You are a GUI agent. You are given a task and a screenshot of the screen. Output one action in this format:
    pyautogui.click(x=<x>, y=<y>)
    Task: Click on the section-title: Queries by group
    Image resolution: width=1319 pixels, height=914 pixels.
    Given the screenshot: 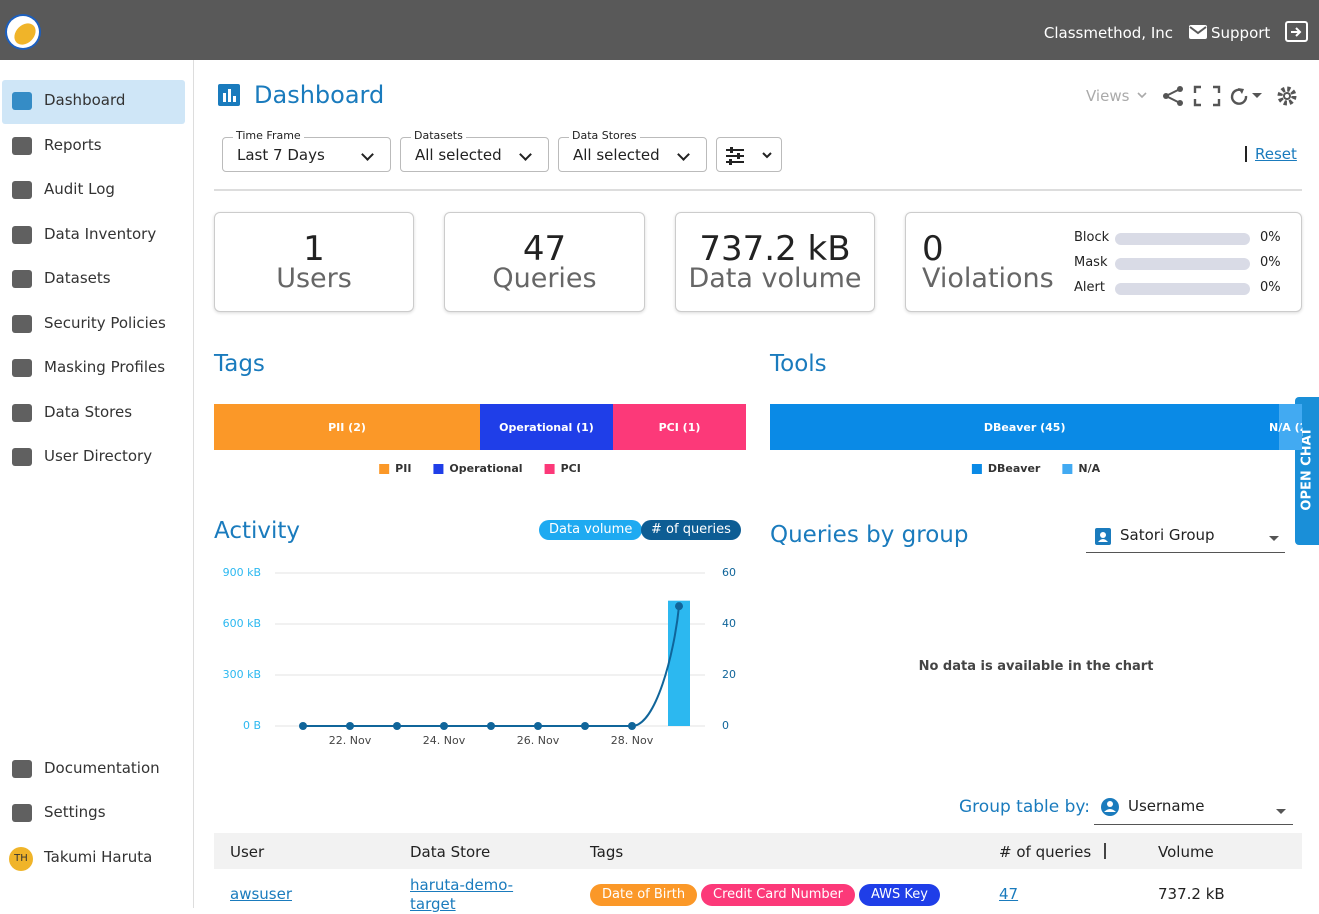 What is the action you would take?
    pyautogui.click(x=869, y=535)
    